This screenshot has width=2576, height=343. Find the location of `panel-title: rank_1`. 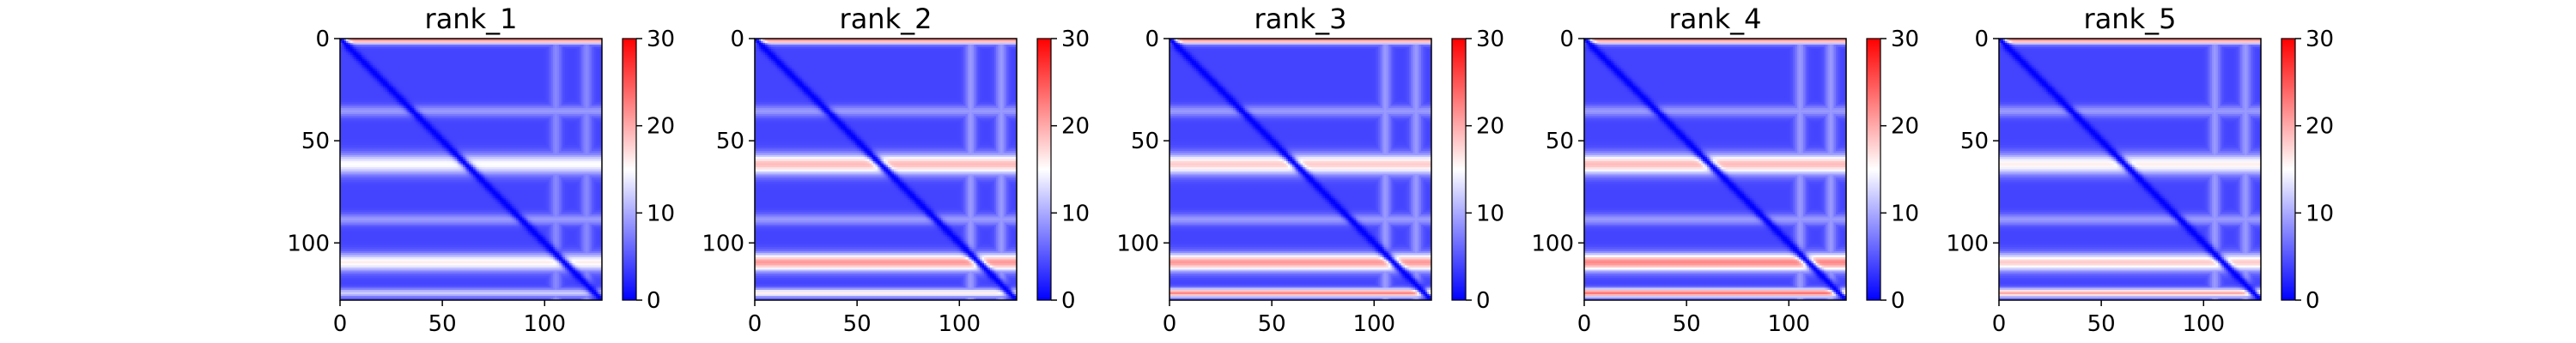

panel-title: rank_1 is located at coordinates (472, 19).